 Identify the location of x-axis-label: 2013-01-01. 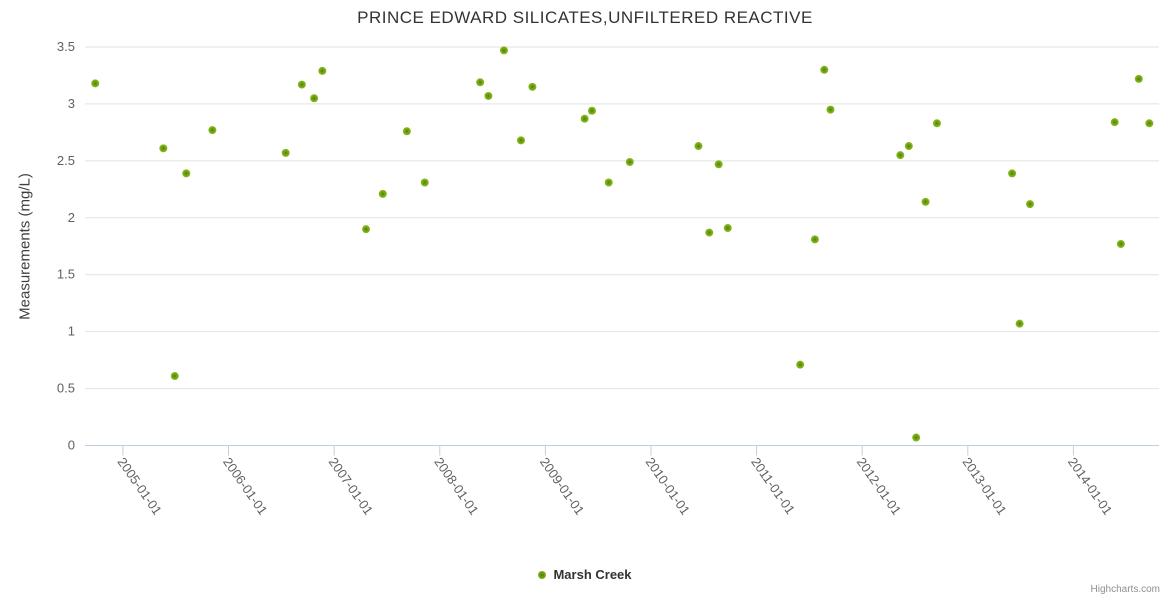
(984, 486).